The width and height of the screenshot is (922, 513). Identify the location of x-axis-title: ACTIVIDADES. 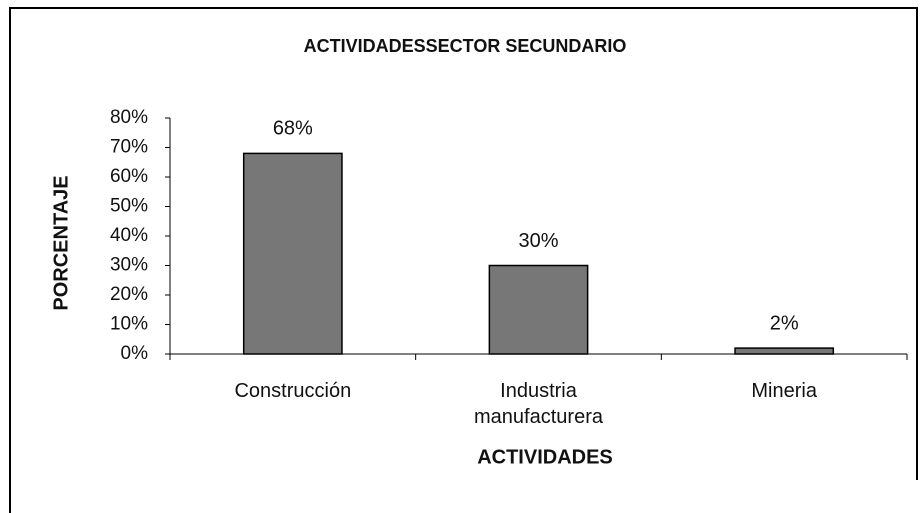
(545, 457).